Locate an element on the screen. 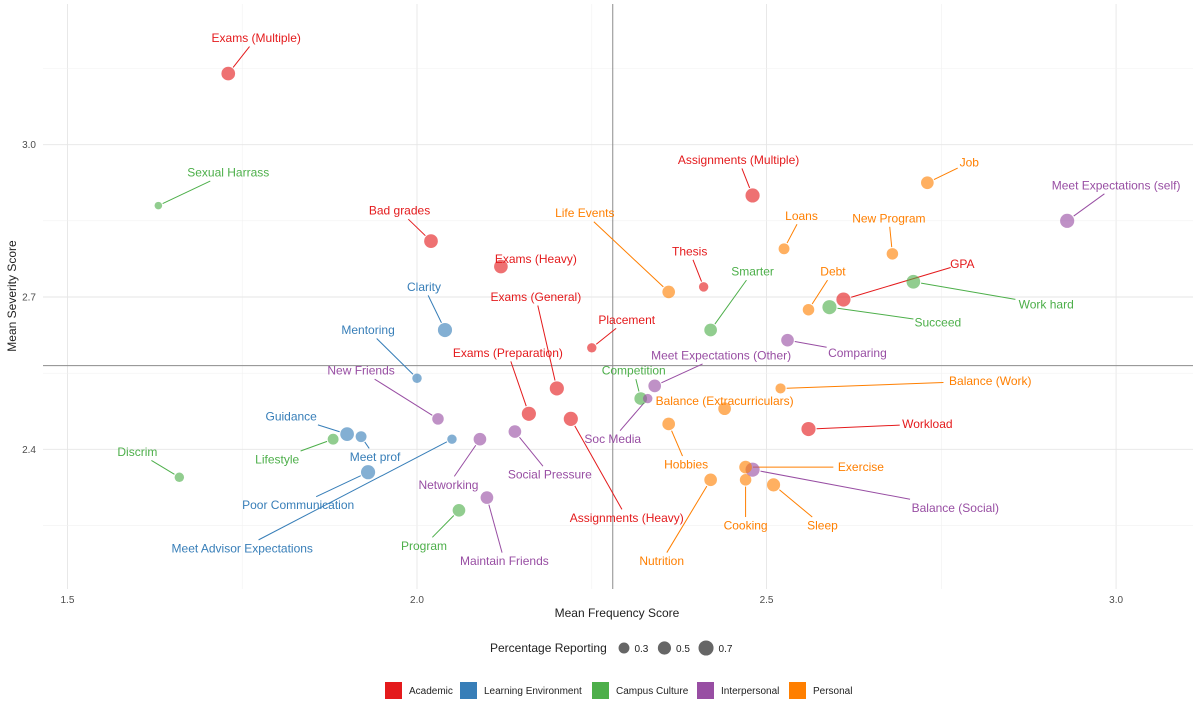  y-axis-title: Mean Severity Score is located at coordinates (12, 296).